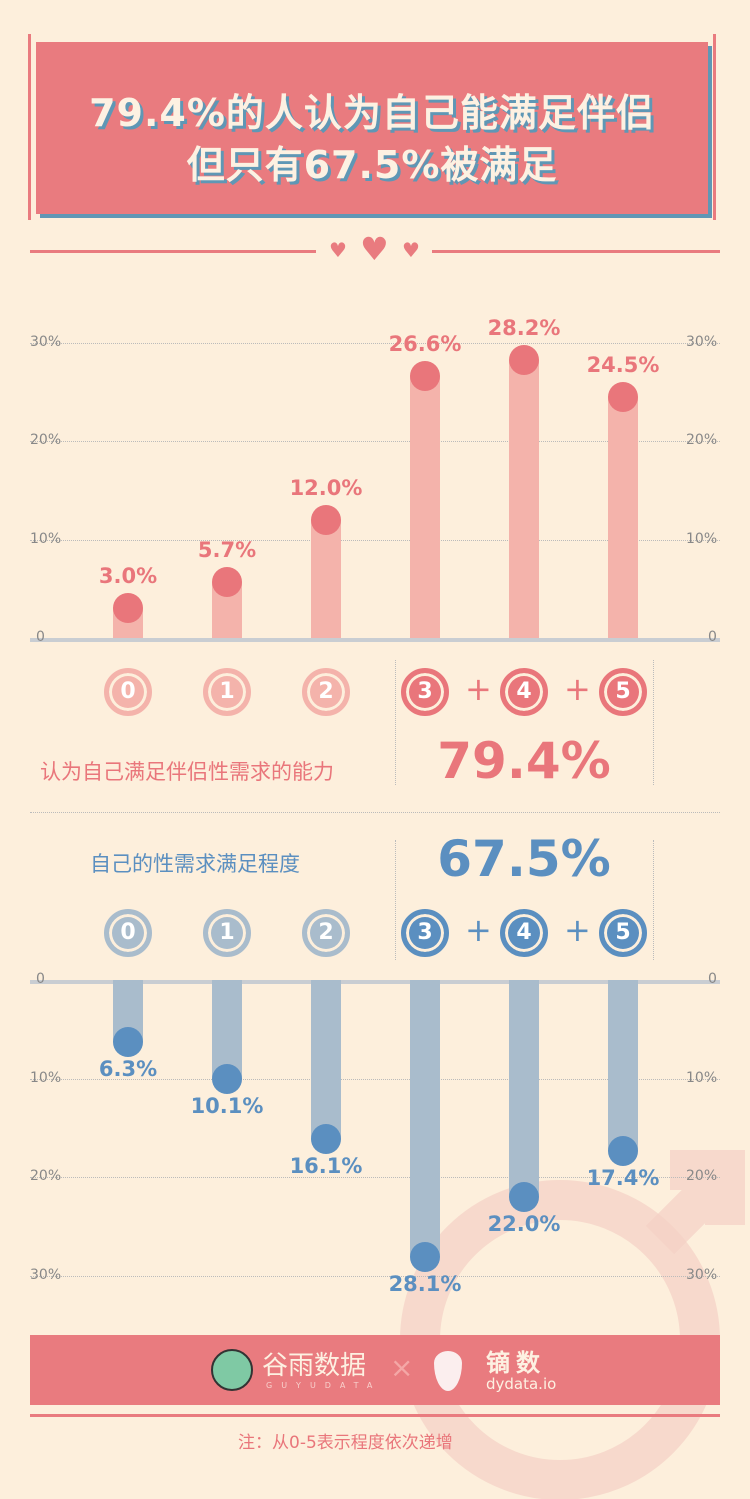 The height and width of the screenshot is (1499, 750). Describe the element at coordinates (375, 1370) in the screenshot. I see `footer-band: 谷雨数据 GUYUDATA × 镝数 dydata.io` at that location.